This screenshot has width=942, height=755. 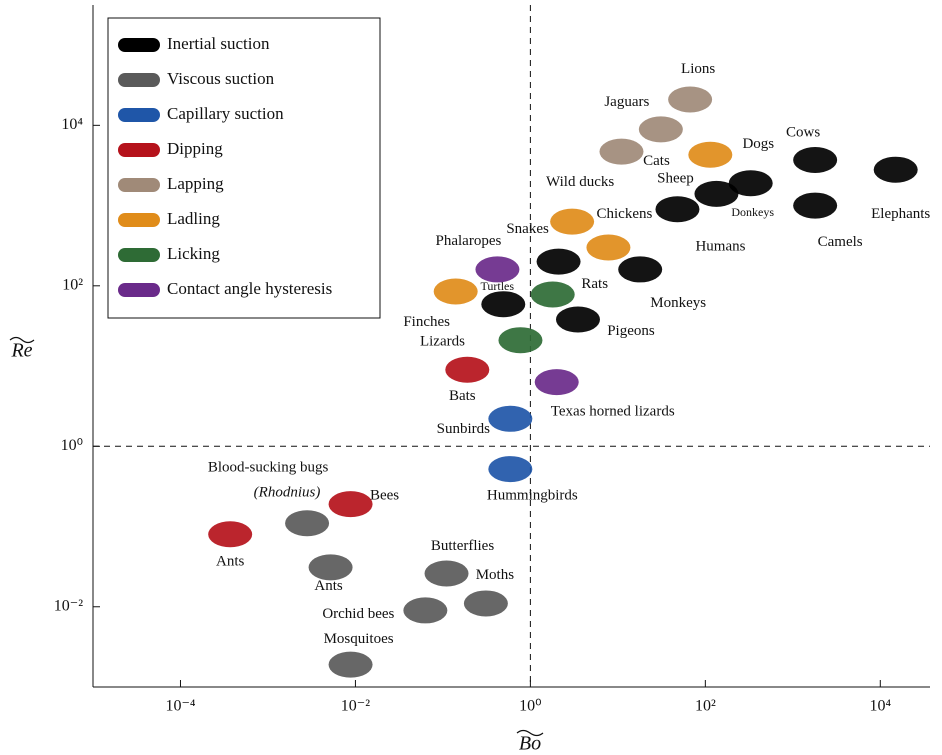 What do you see at coordinates (530, 733) in the screenshot?
I see `x-label-tilde` at bounding box center [530, 733].